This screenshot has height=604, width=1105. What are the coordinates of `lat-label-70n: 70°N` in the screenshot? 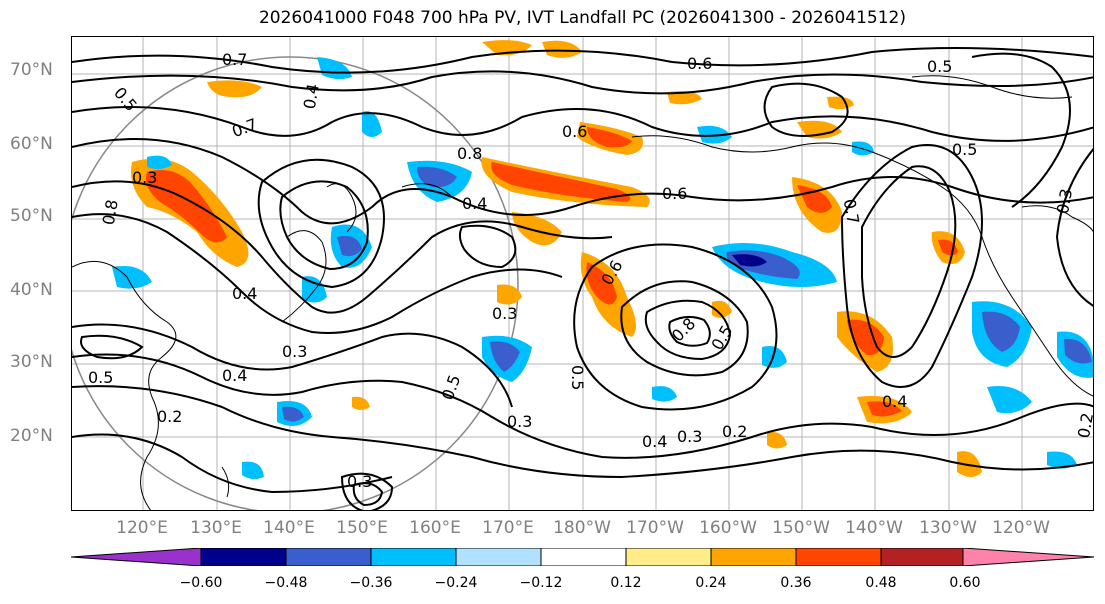 It's located at (31, 70).